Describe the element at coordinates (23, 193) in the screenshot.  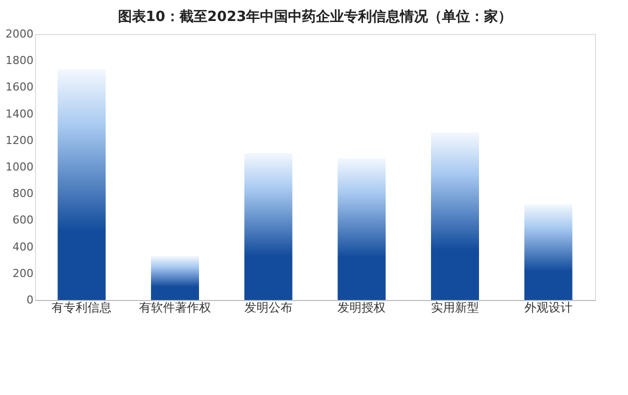
I see `y-tick-label: 800` at that location.